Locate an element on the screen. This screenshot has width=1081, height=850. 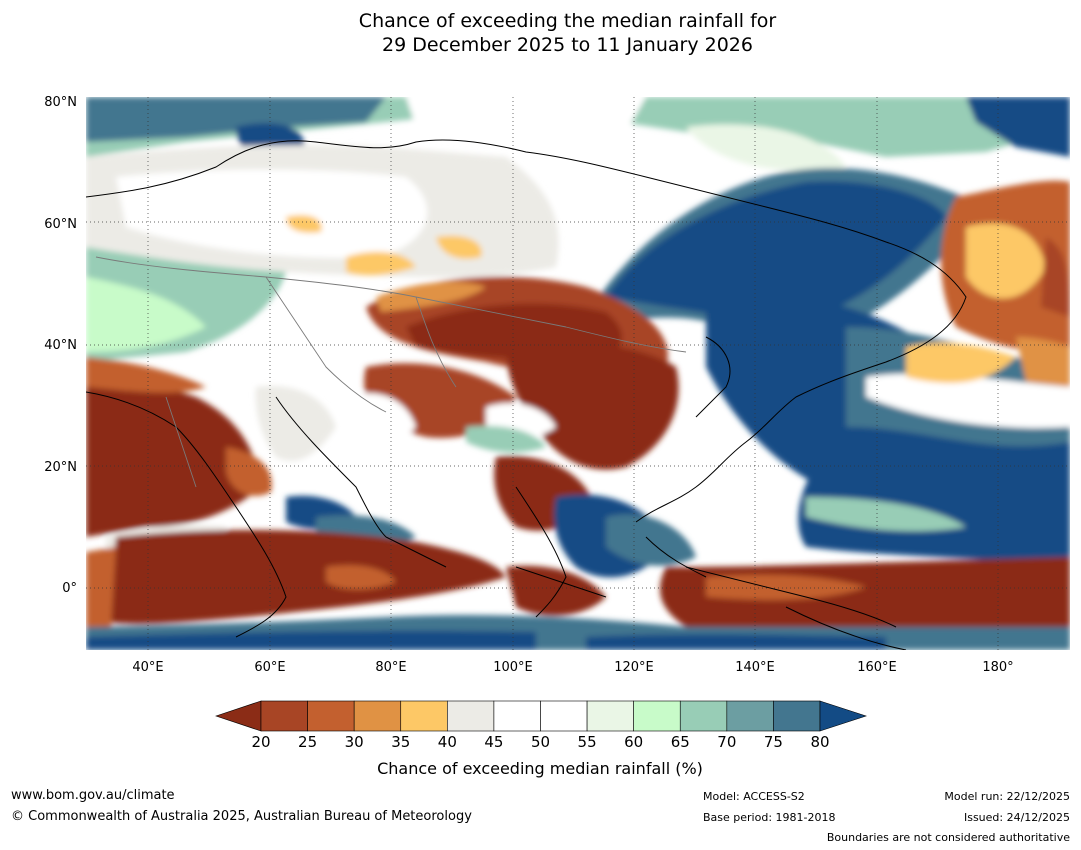
lat-tick-40n: 40°N is located at coordinates (60, 345).